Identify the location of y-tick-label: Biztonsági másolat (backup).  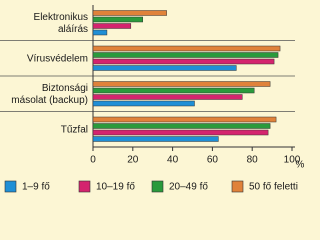
(49, 93).